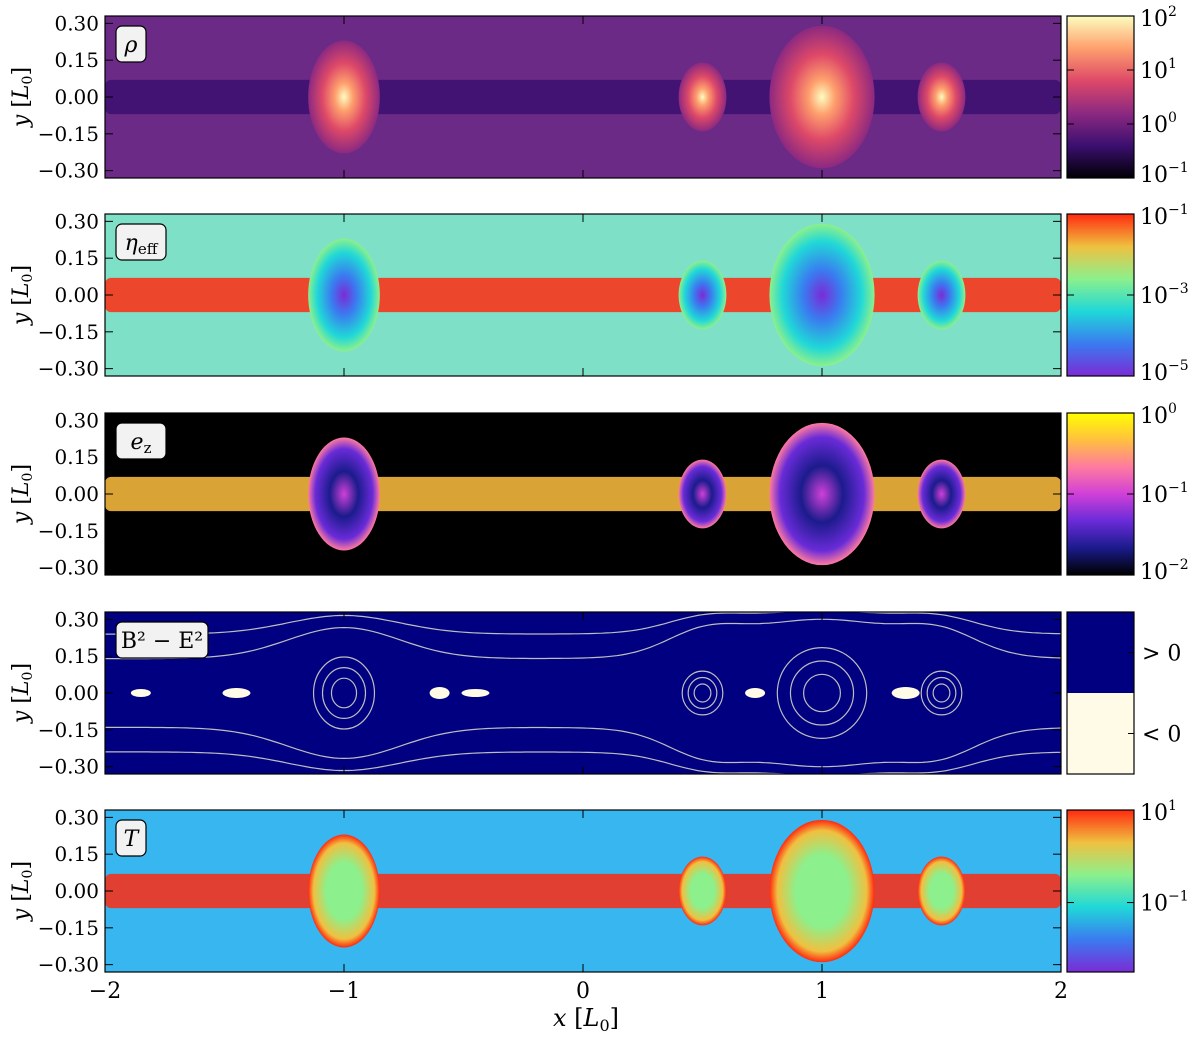 This screenshot has height=1037, width=1200. I want to click on x-axis: −2 −1 0 1 2, so click(578, 991).